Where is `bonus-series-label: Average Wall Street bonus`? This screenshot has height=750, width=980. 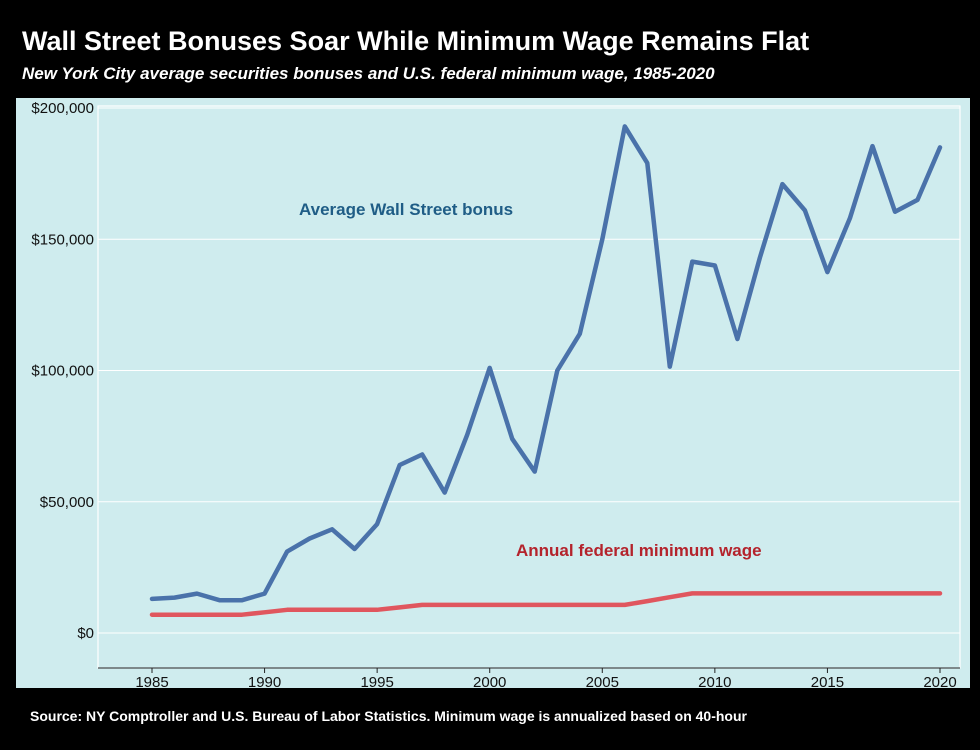
bonus-series-label: Average Wall Street bonus is located at coordinates (406, 209).